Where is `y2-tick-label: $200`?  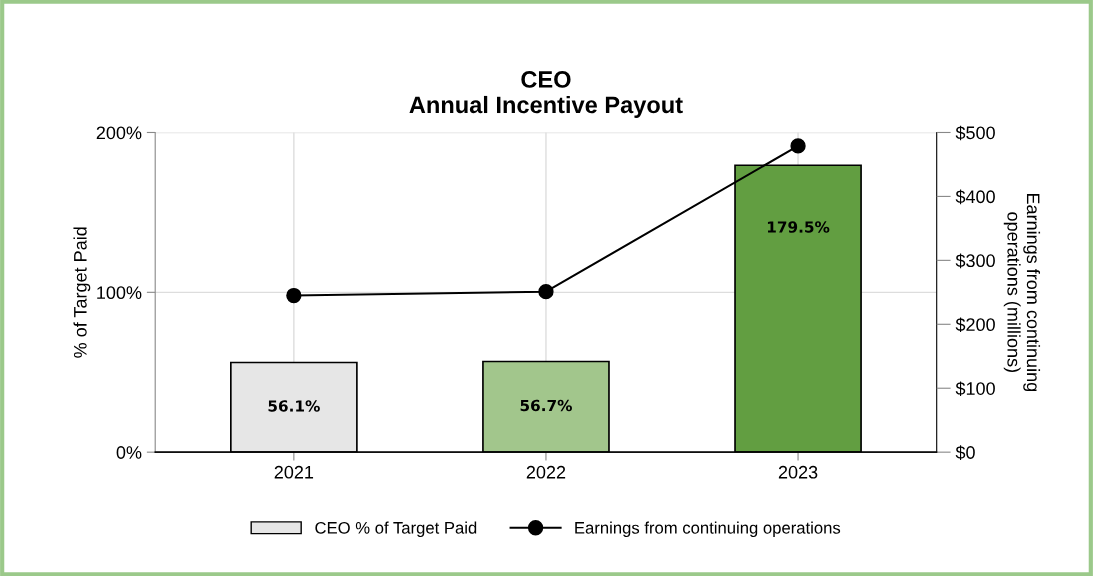 y2-tick-label: $200 is located at coordinates (975, 325).